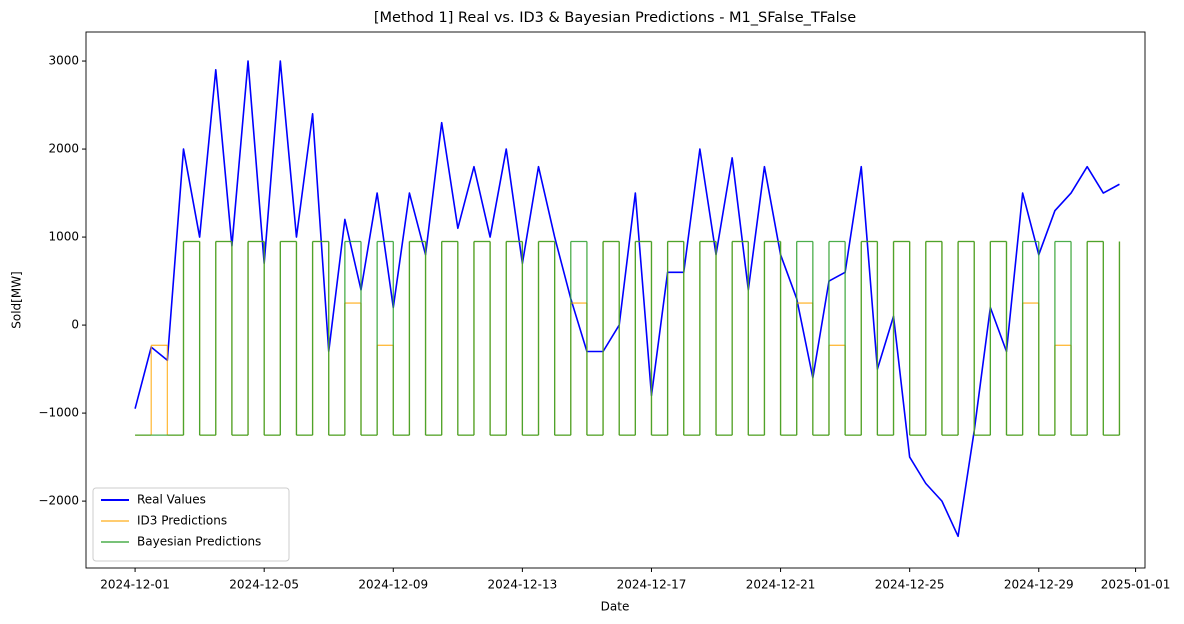  Describe the element at coordinates (75, 325) in the screenshot. I see `y-tick-label: 0` at that location.